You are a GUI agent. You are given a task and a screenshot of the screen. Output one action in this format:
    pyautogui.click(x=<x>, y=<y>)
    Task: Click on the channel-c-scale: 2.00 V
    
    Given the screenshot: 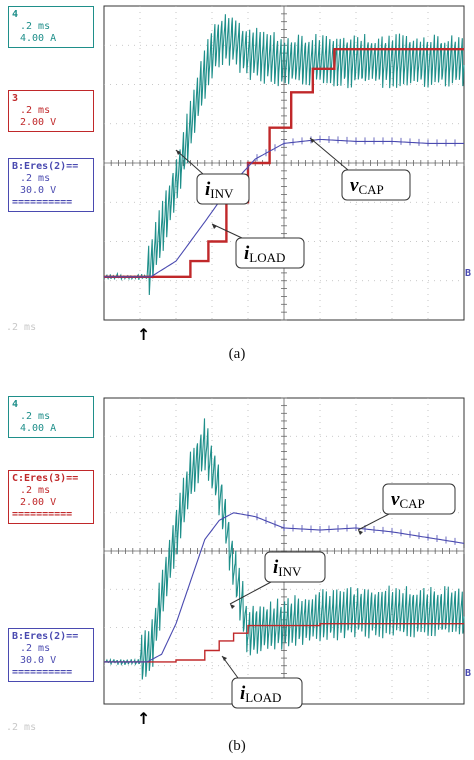 What is the action you would take?
    pyautogui.click(x=38, y=502)
    